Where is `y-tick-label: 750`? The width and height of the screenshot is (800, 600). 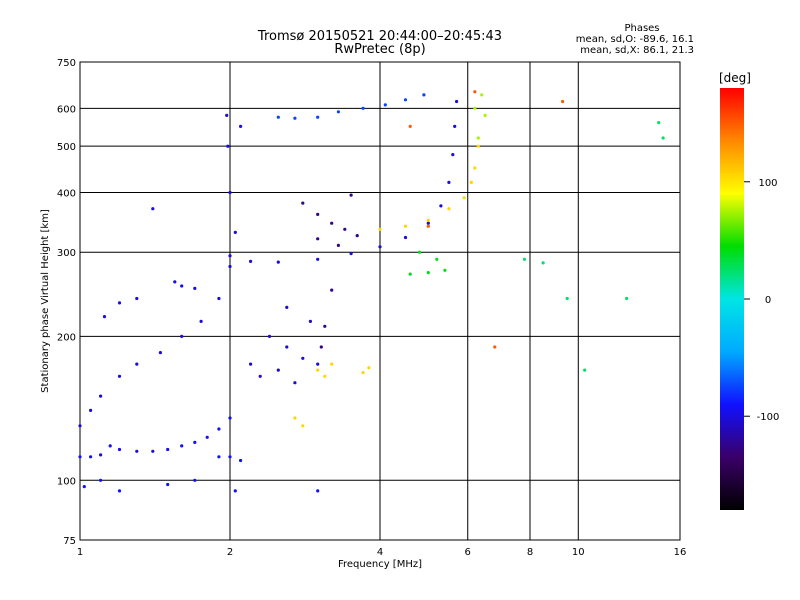 y-tick-label: 750 is located at coordinates (66, 63).